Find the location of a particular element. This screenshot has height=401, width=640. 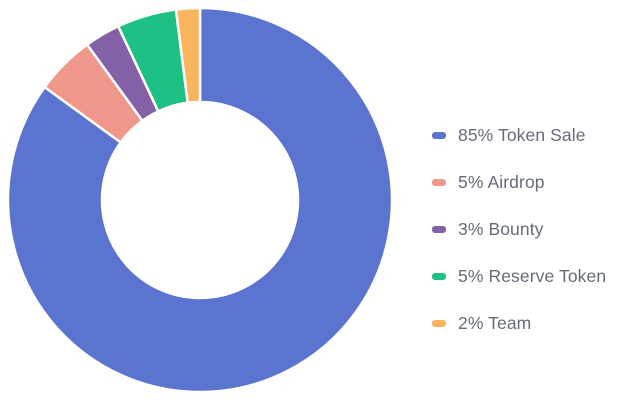

legend-label: 5% Reserve Token is located at coordinates (532, 276).